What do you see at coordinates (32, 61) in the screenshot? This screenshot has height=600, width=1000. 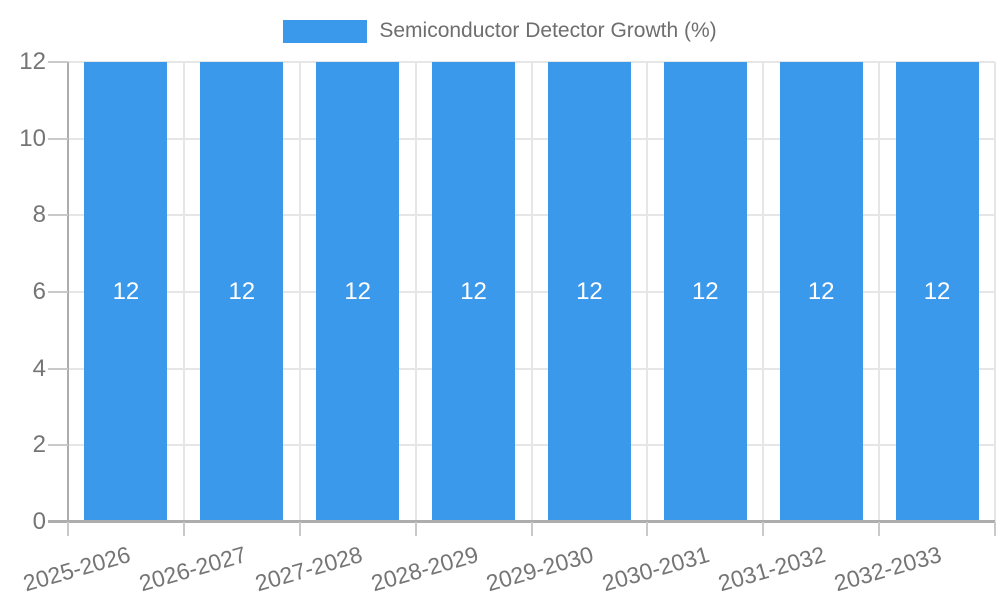 I see `y-axis-tick-label: 12` at bounding box center [32, 61].